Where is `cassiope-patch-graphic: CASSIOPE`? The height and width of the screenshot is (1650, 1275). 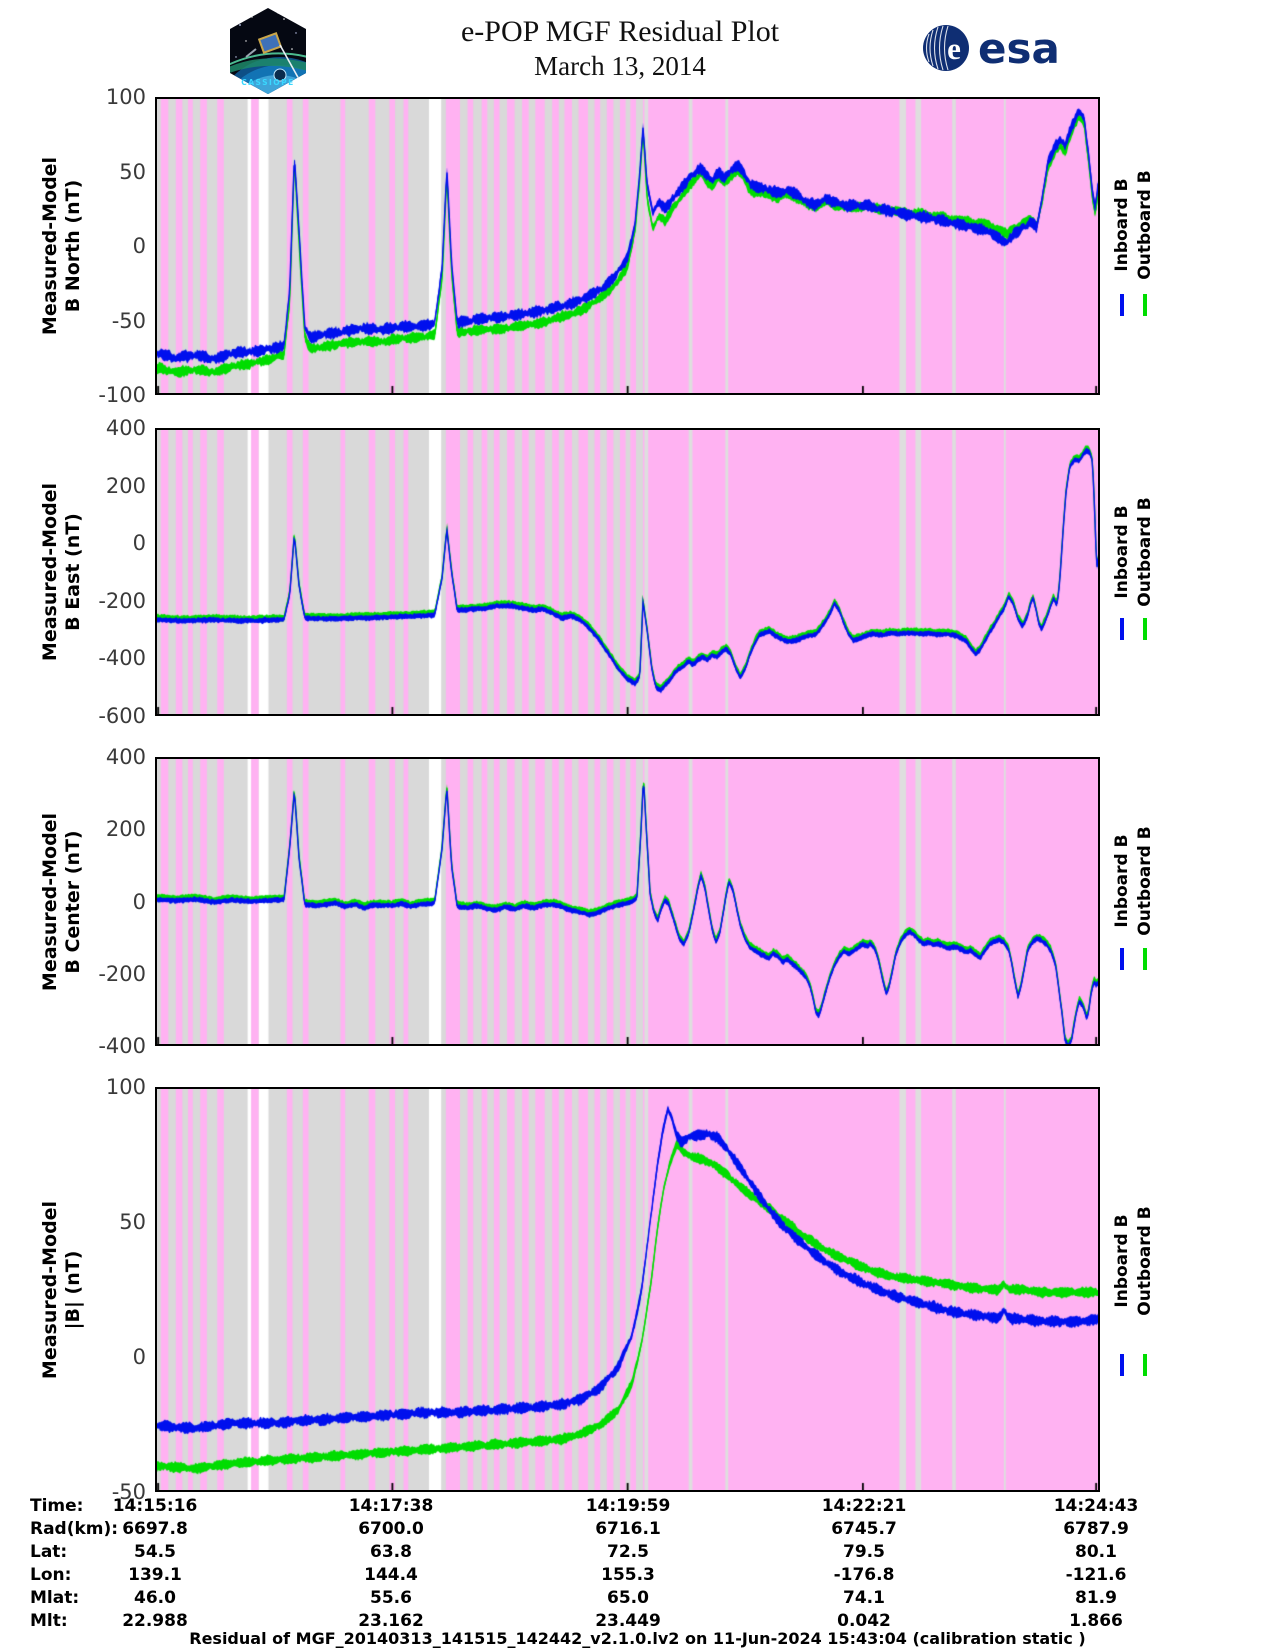 cassiope-patch-graphic: CASSIOPE is located at coordinates (268, 51).